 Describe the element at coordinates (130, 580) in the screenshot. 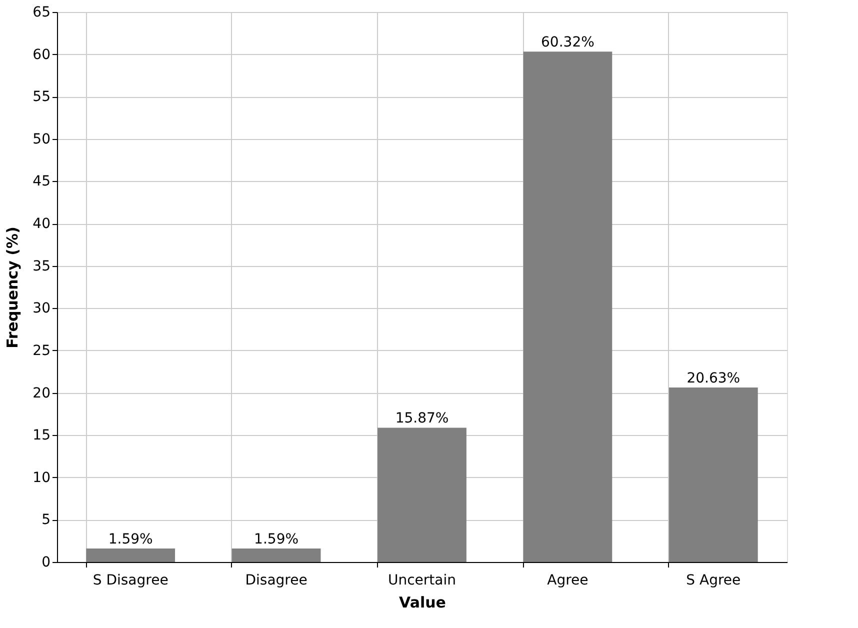

I see `x-tick-label: S Disagree` at that location.